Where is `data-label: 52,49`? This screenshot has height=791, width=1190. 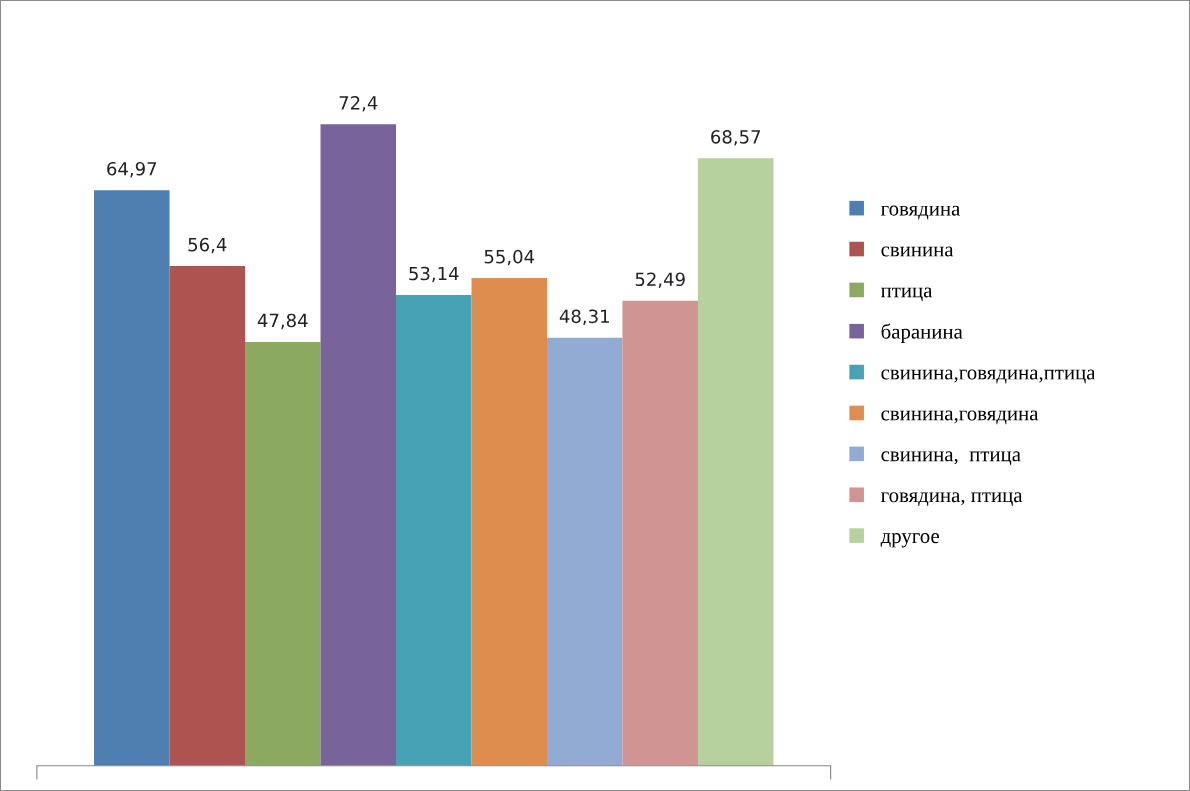
data-label: 52,49 is located at coordinates (660, 280).